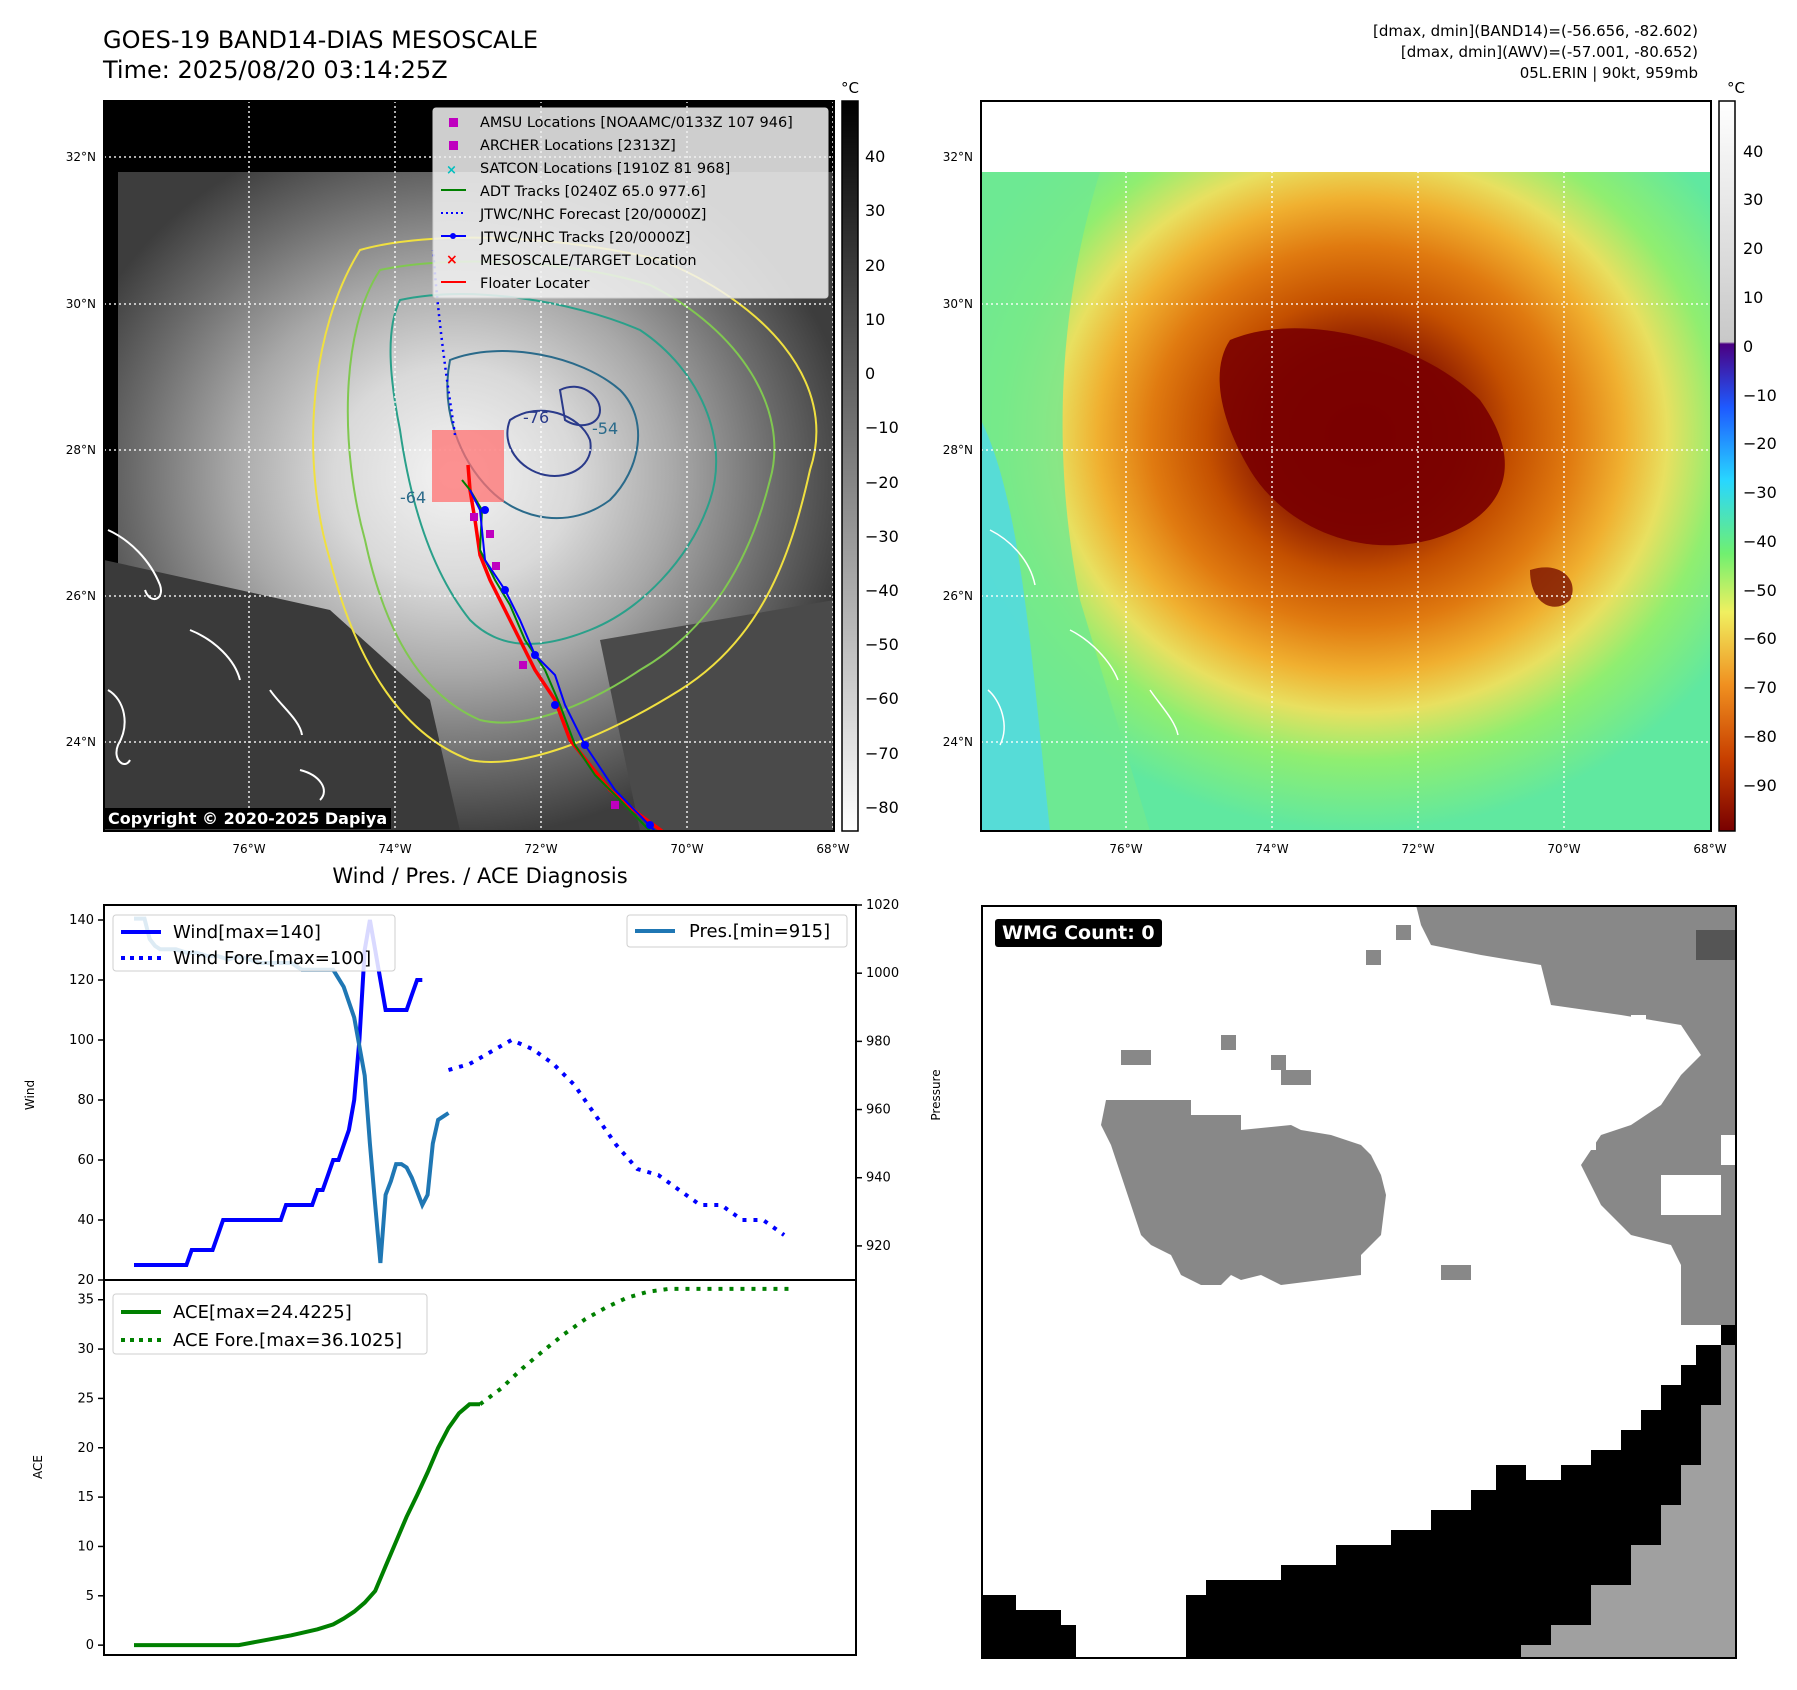 This screenshot has width=1797, height=1690. Describe the element at coordinates (1359, 1492) in the screenshot. I see `wmg-black-region` at that location.